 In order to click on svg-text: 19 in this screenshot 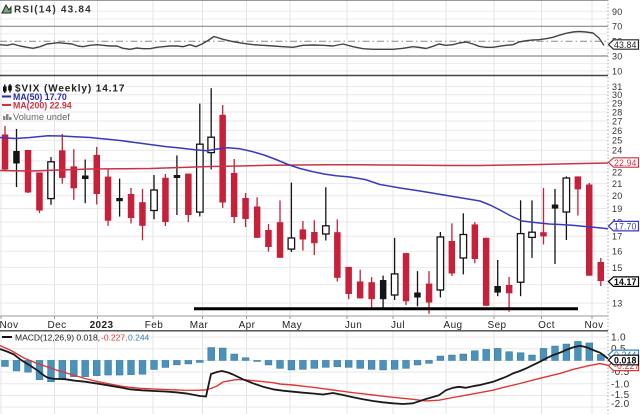, I will do `click(617, 209)`.